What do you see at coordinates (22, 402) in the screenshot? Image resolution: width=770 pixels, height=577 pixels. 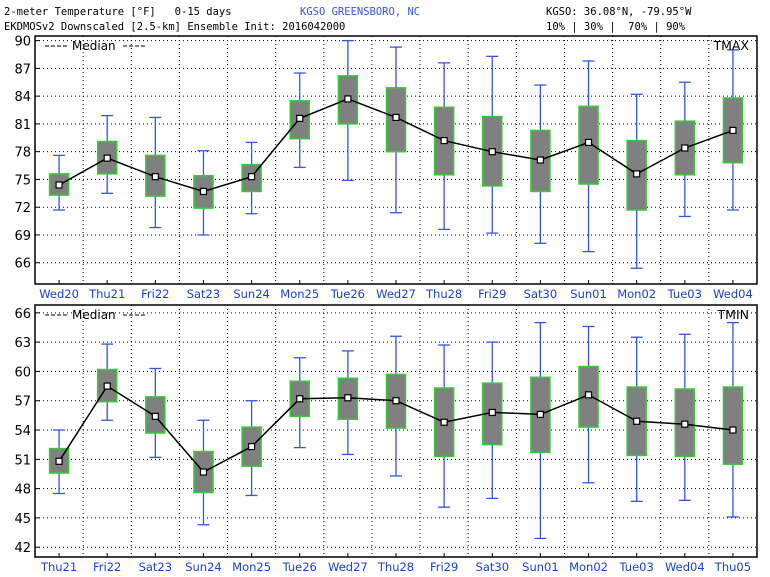 I see `y-tick-label: 57` at bounding box center [22, 402].